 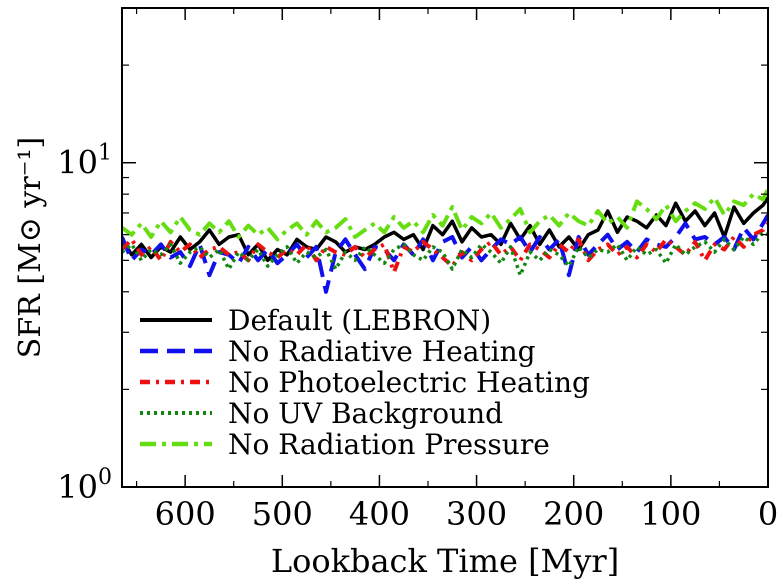 I want to click on legend-label-1: Default (LEBRON), so click(x=359, y=320).